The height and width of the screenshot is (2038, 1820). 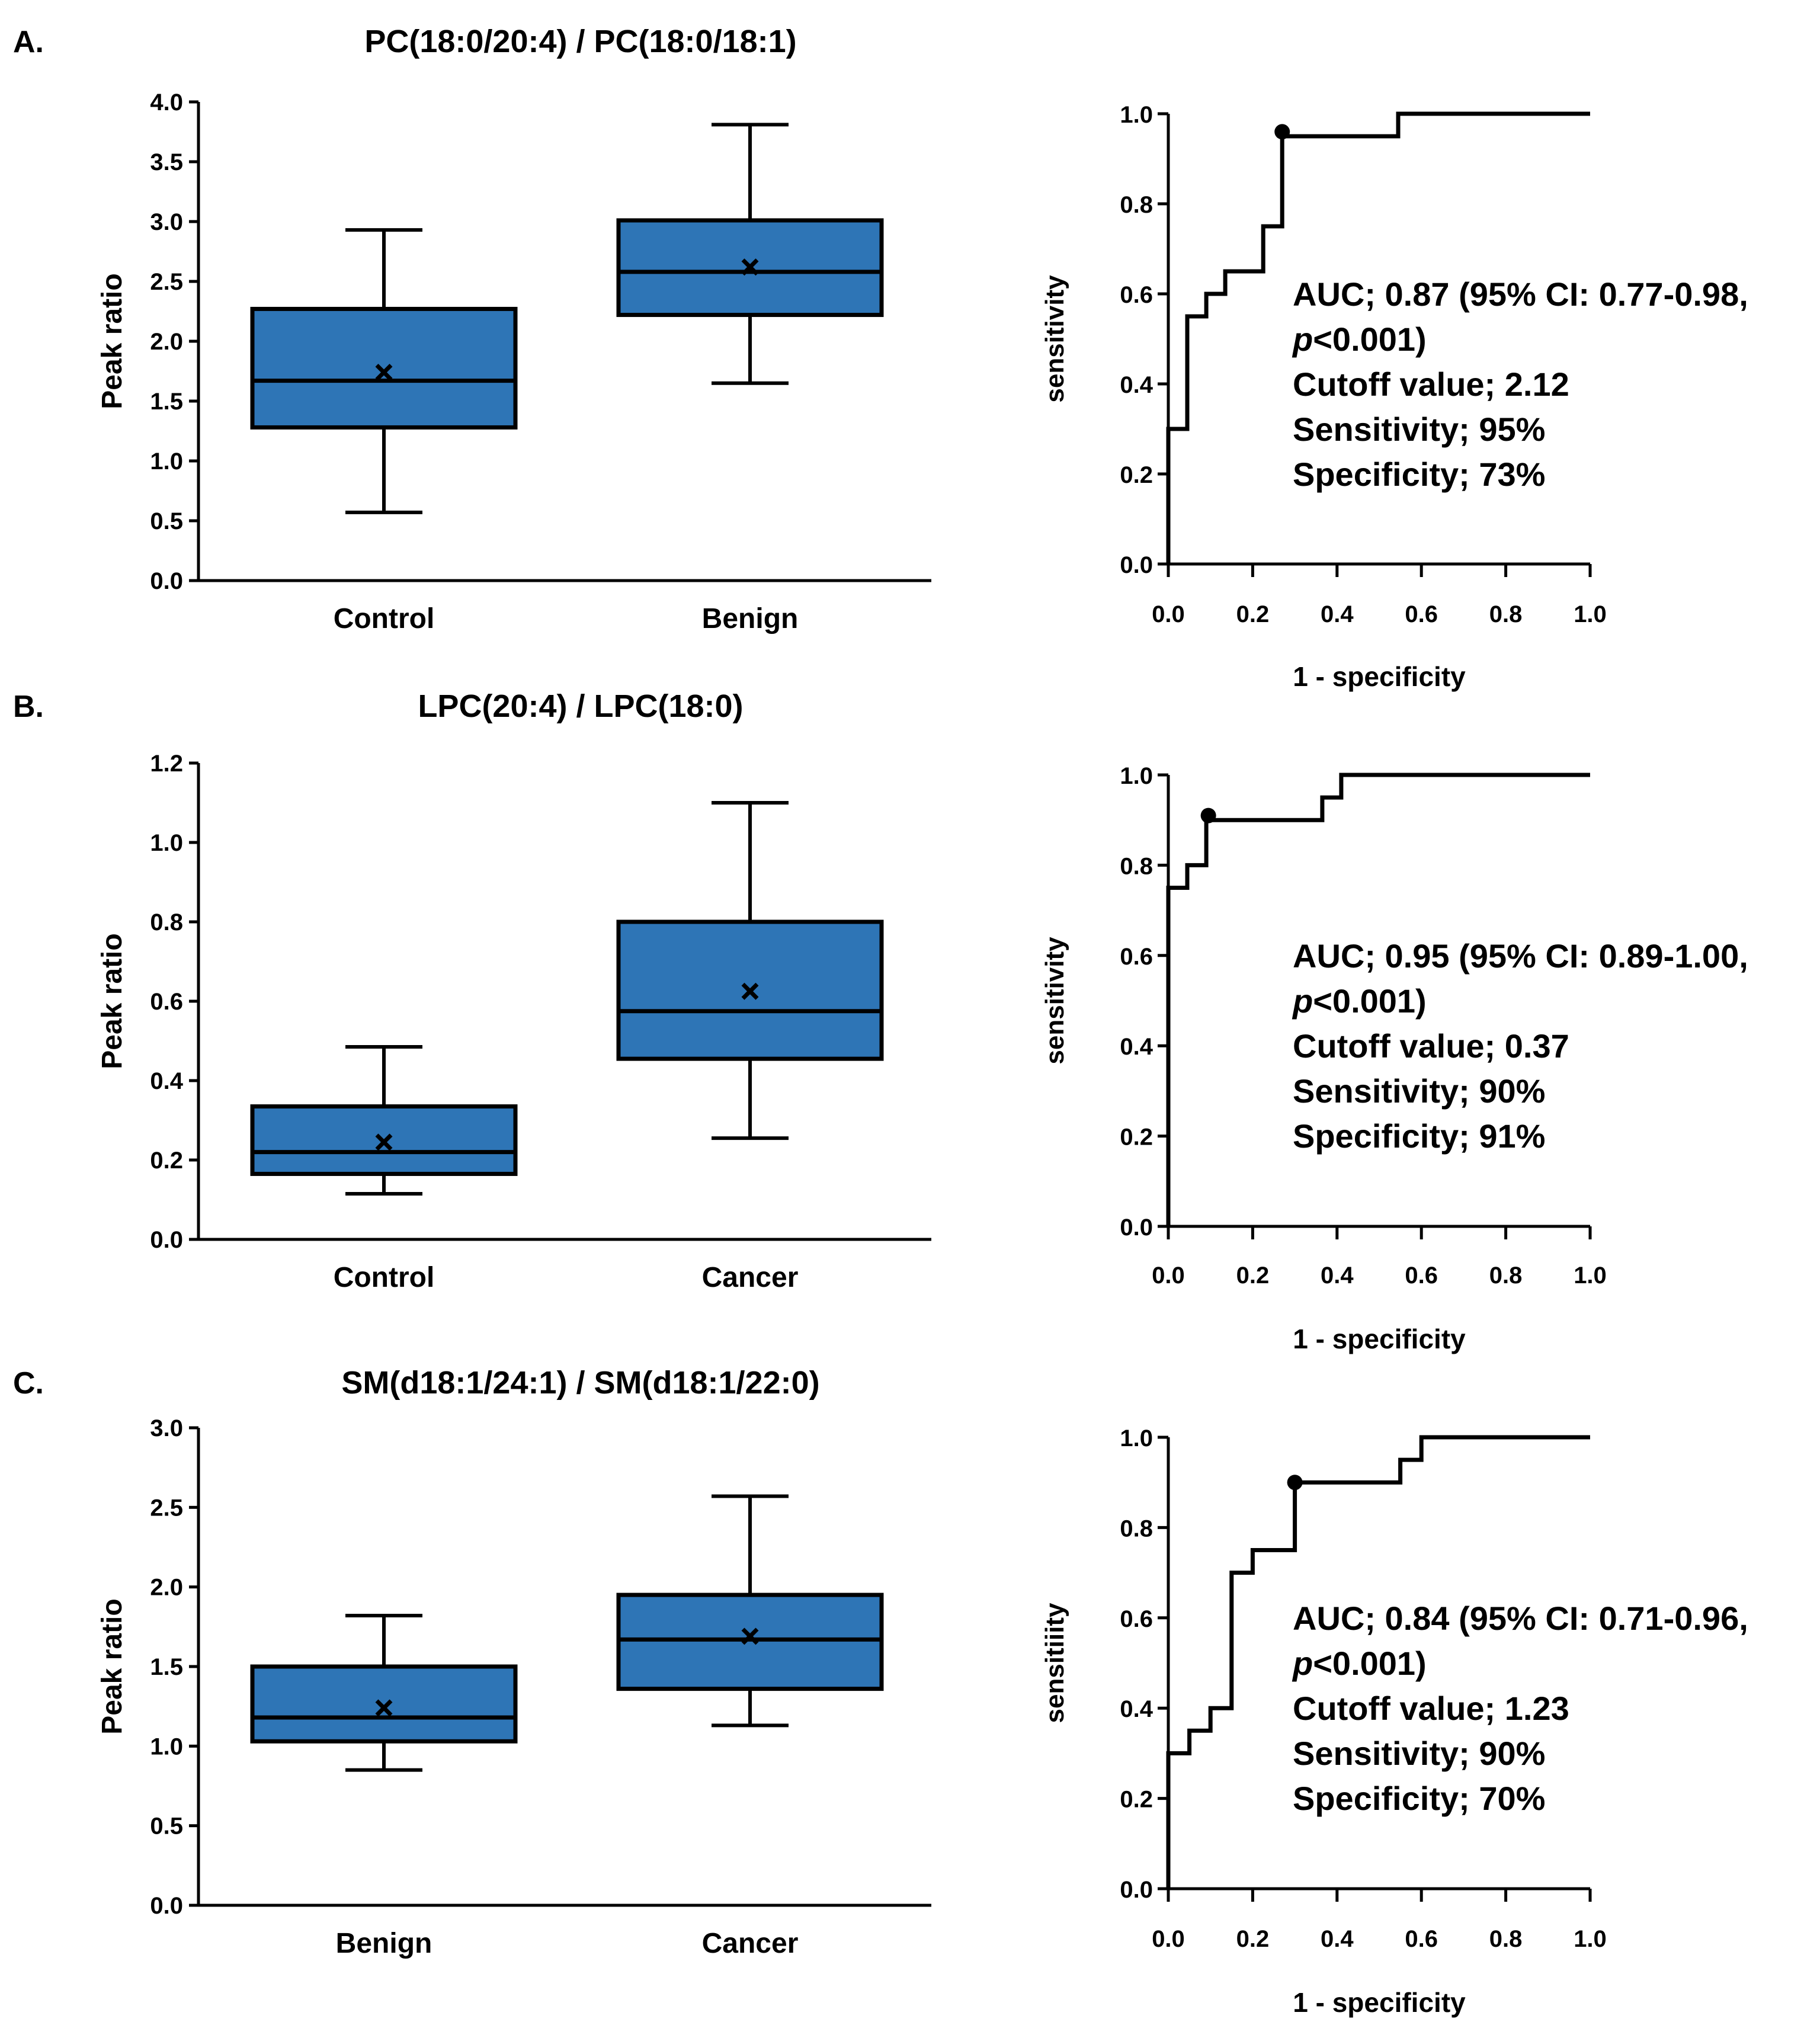 I want to click on category-label: Benign, so click(x=750, y=619).